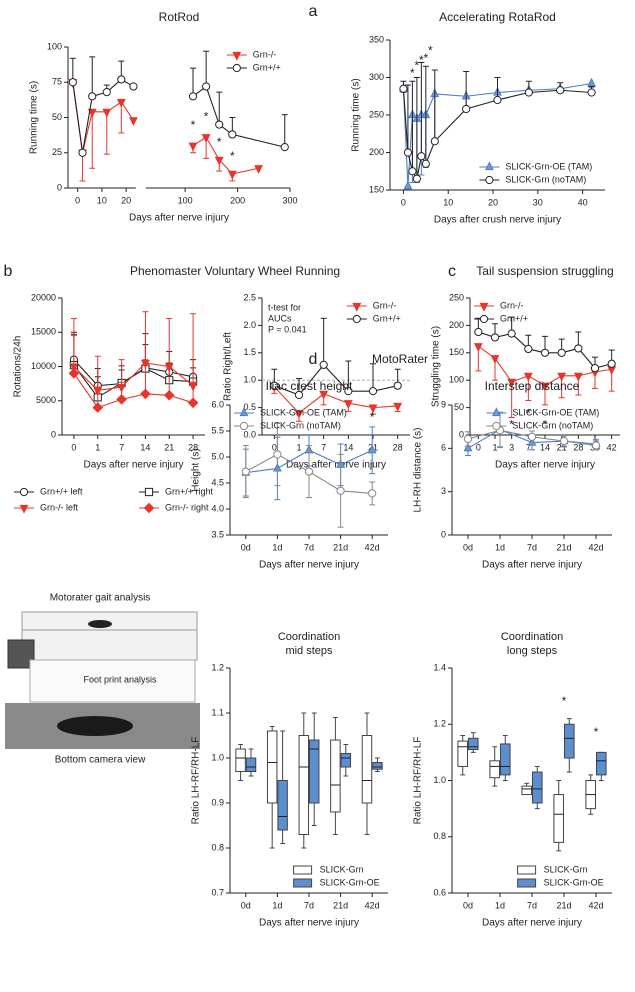 This screenshot has width=635, height=992. What do you see at coordinates (228, 366) in the screenshot?
I see `y-axis-label: Ratio Right/Left` at bounding box center [228, 366].